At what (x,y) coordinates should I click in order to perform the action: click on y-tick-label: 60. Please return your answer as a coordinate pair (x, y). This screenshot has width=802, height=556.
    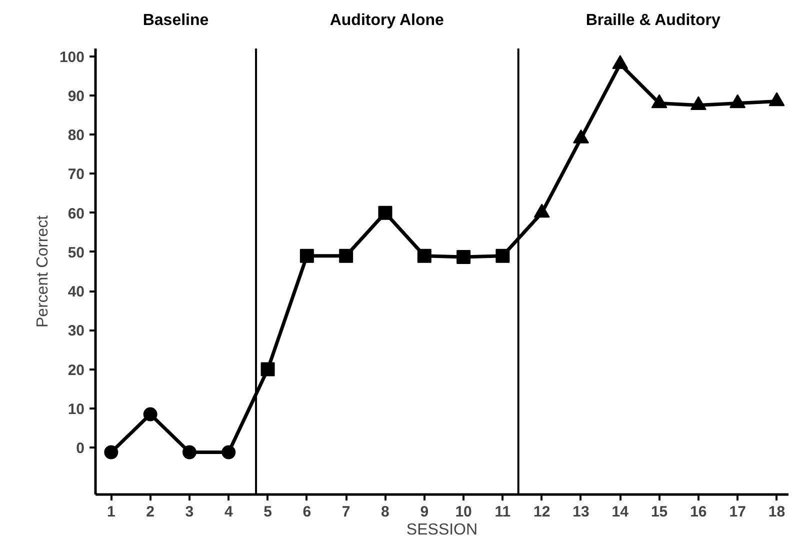
    Looking at the image, I should click on (76, 213).